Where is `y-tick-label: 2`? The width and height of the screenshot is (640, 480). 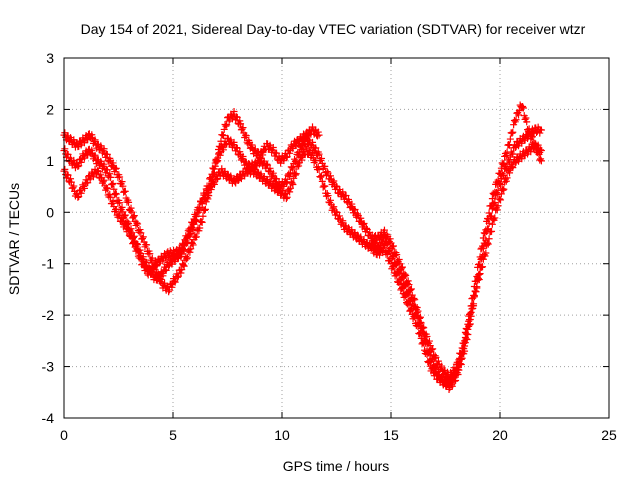
y-tick-label: 2 is located at coordinates (50, 109).